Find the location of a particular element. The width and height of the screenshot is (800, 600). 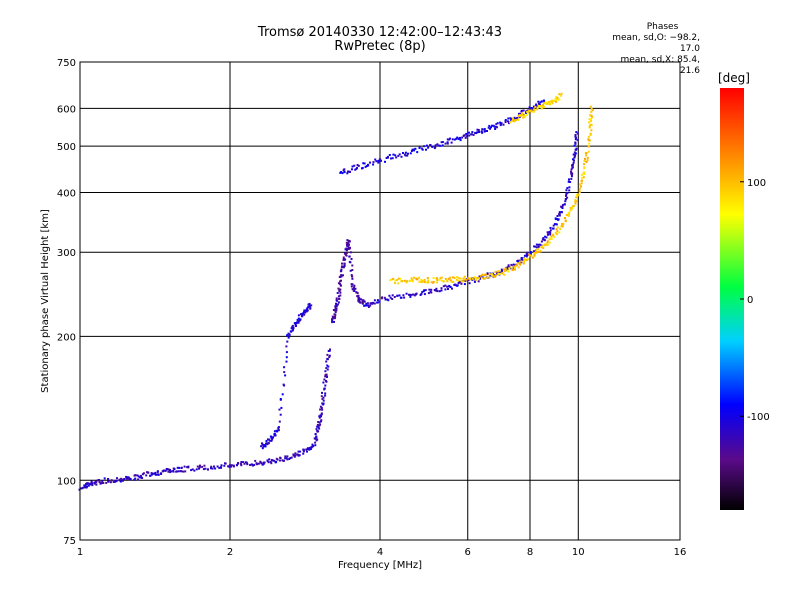

y-tick-label: 500 is located at coordinates (66, 147).